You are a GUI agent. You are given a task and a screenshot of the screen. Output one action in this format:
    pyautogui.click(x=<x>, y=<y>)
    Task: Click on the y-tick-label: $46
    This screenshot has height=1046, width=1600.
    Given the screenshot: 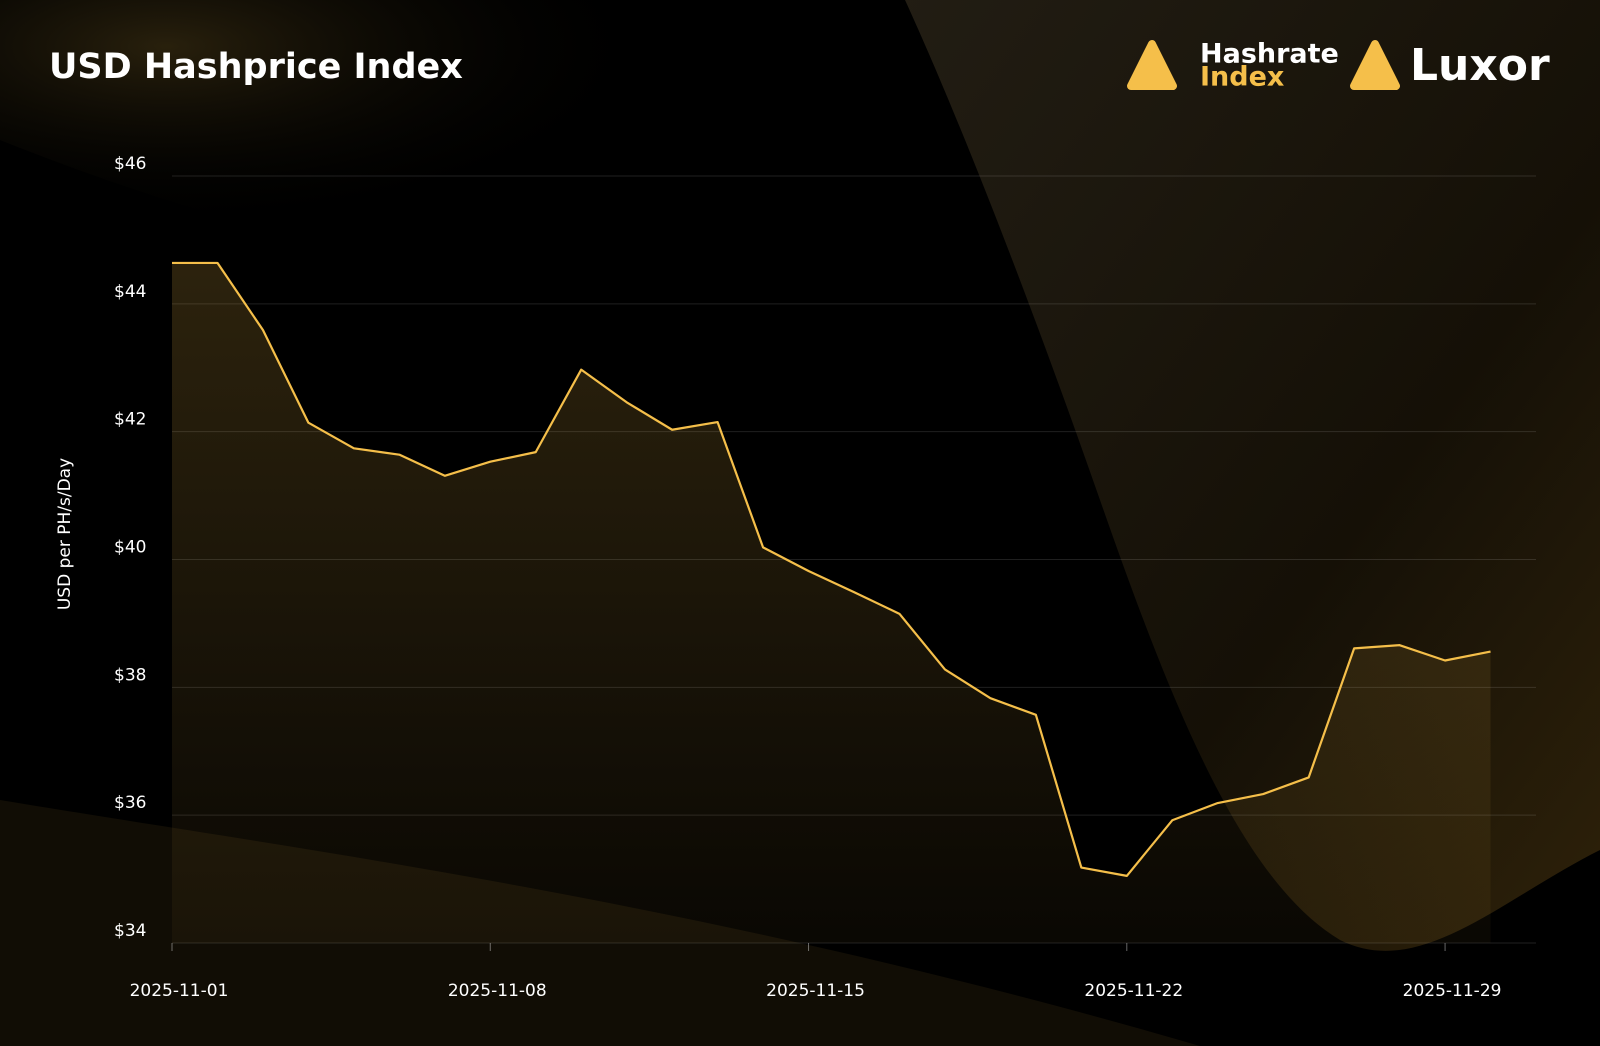 What is the action you would take?
    pyautogui.click(x=130, y=164)
    